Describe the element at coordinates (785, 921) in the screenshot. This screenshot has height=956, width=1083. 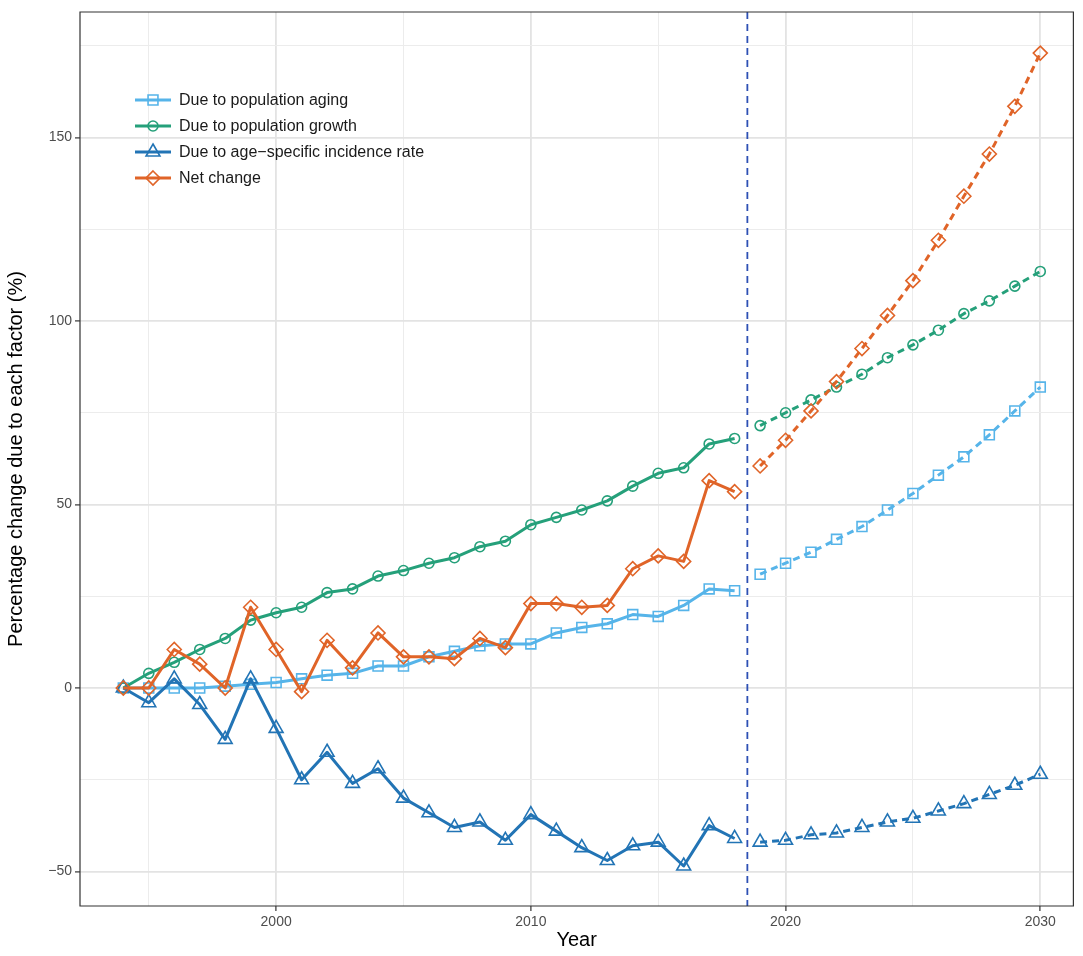
I see `x-tick-label: 2020` at that location.